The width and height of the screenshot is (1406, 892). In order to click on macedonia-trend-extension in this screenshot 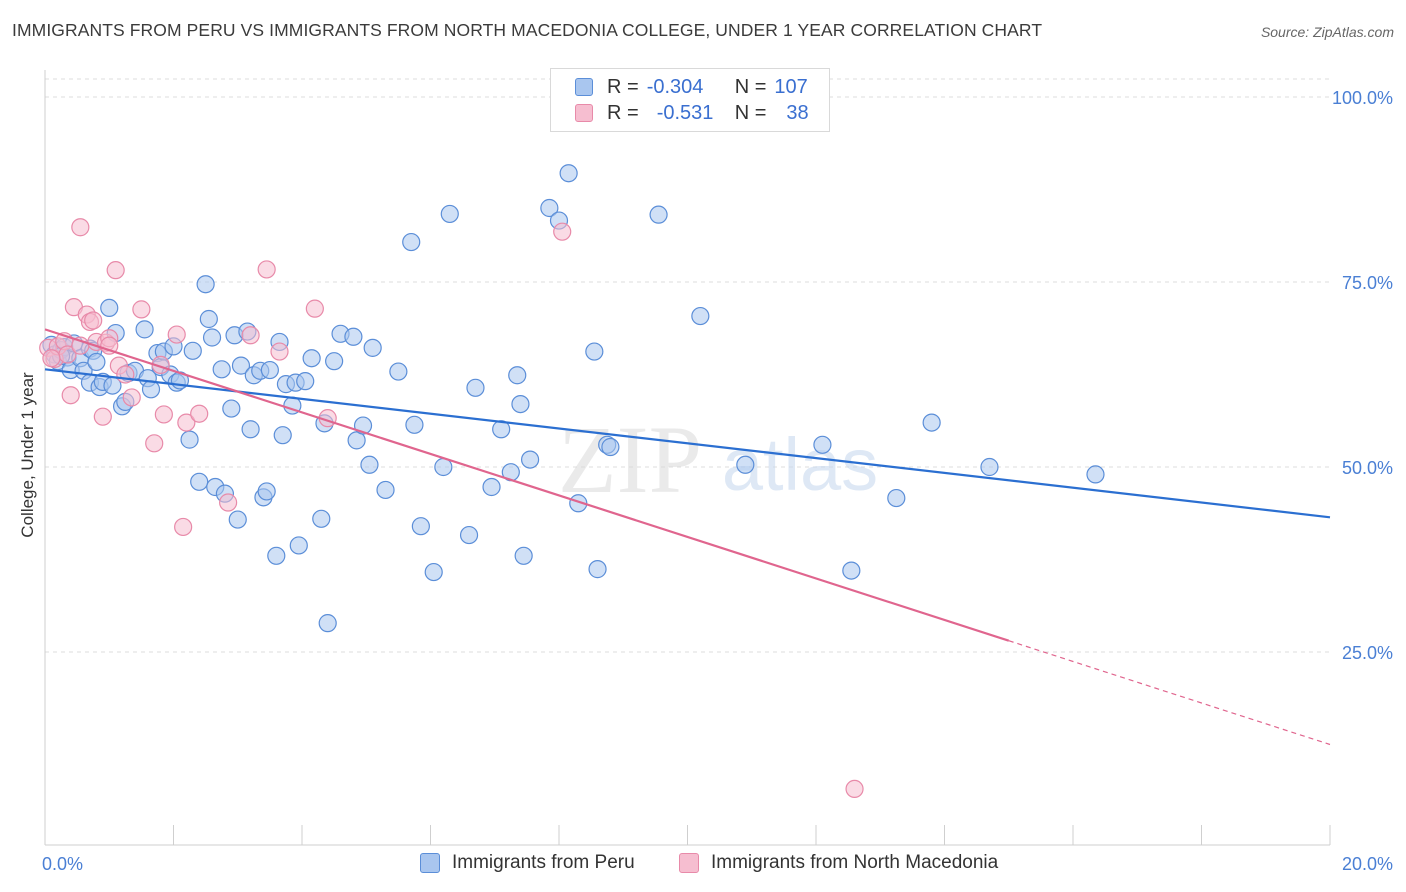, I will do `click(1169, 693)`.